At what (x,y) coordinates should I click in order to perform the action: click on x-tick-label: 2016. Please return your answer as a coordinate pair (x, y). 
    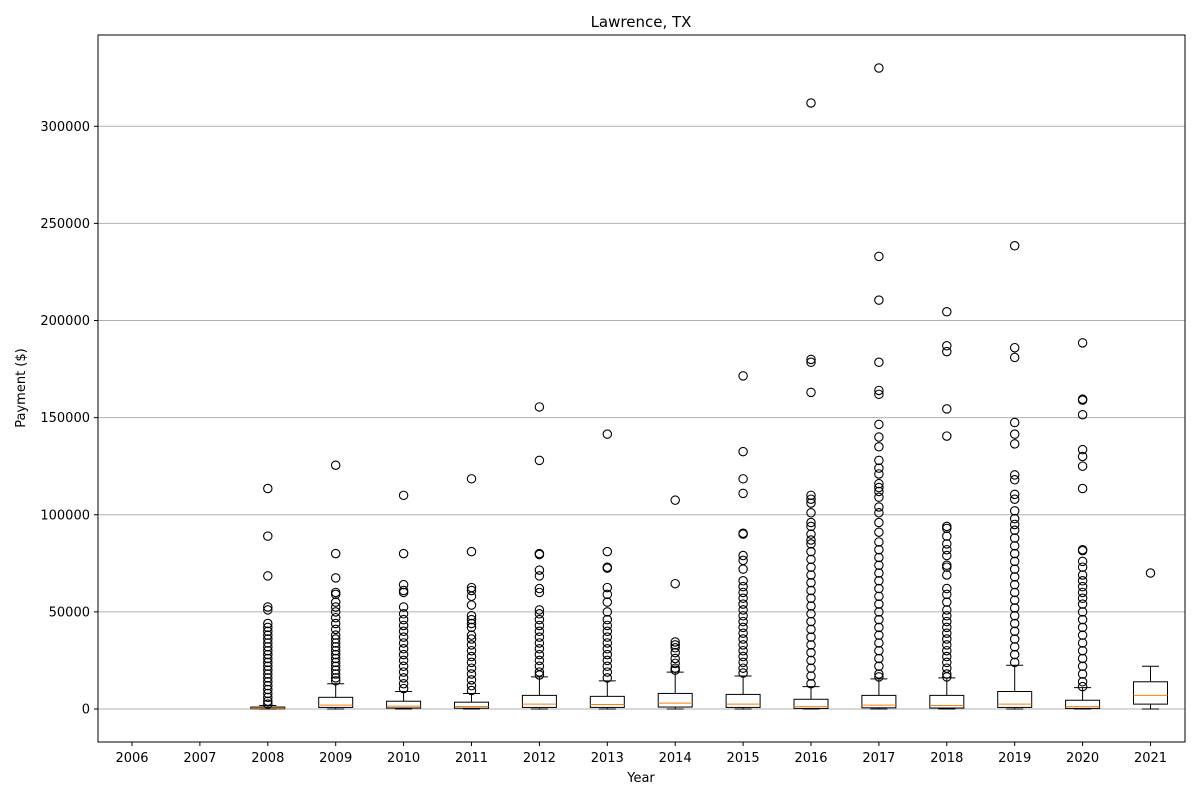
    Looking at the image, I should click on (810, 758).